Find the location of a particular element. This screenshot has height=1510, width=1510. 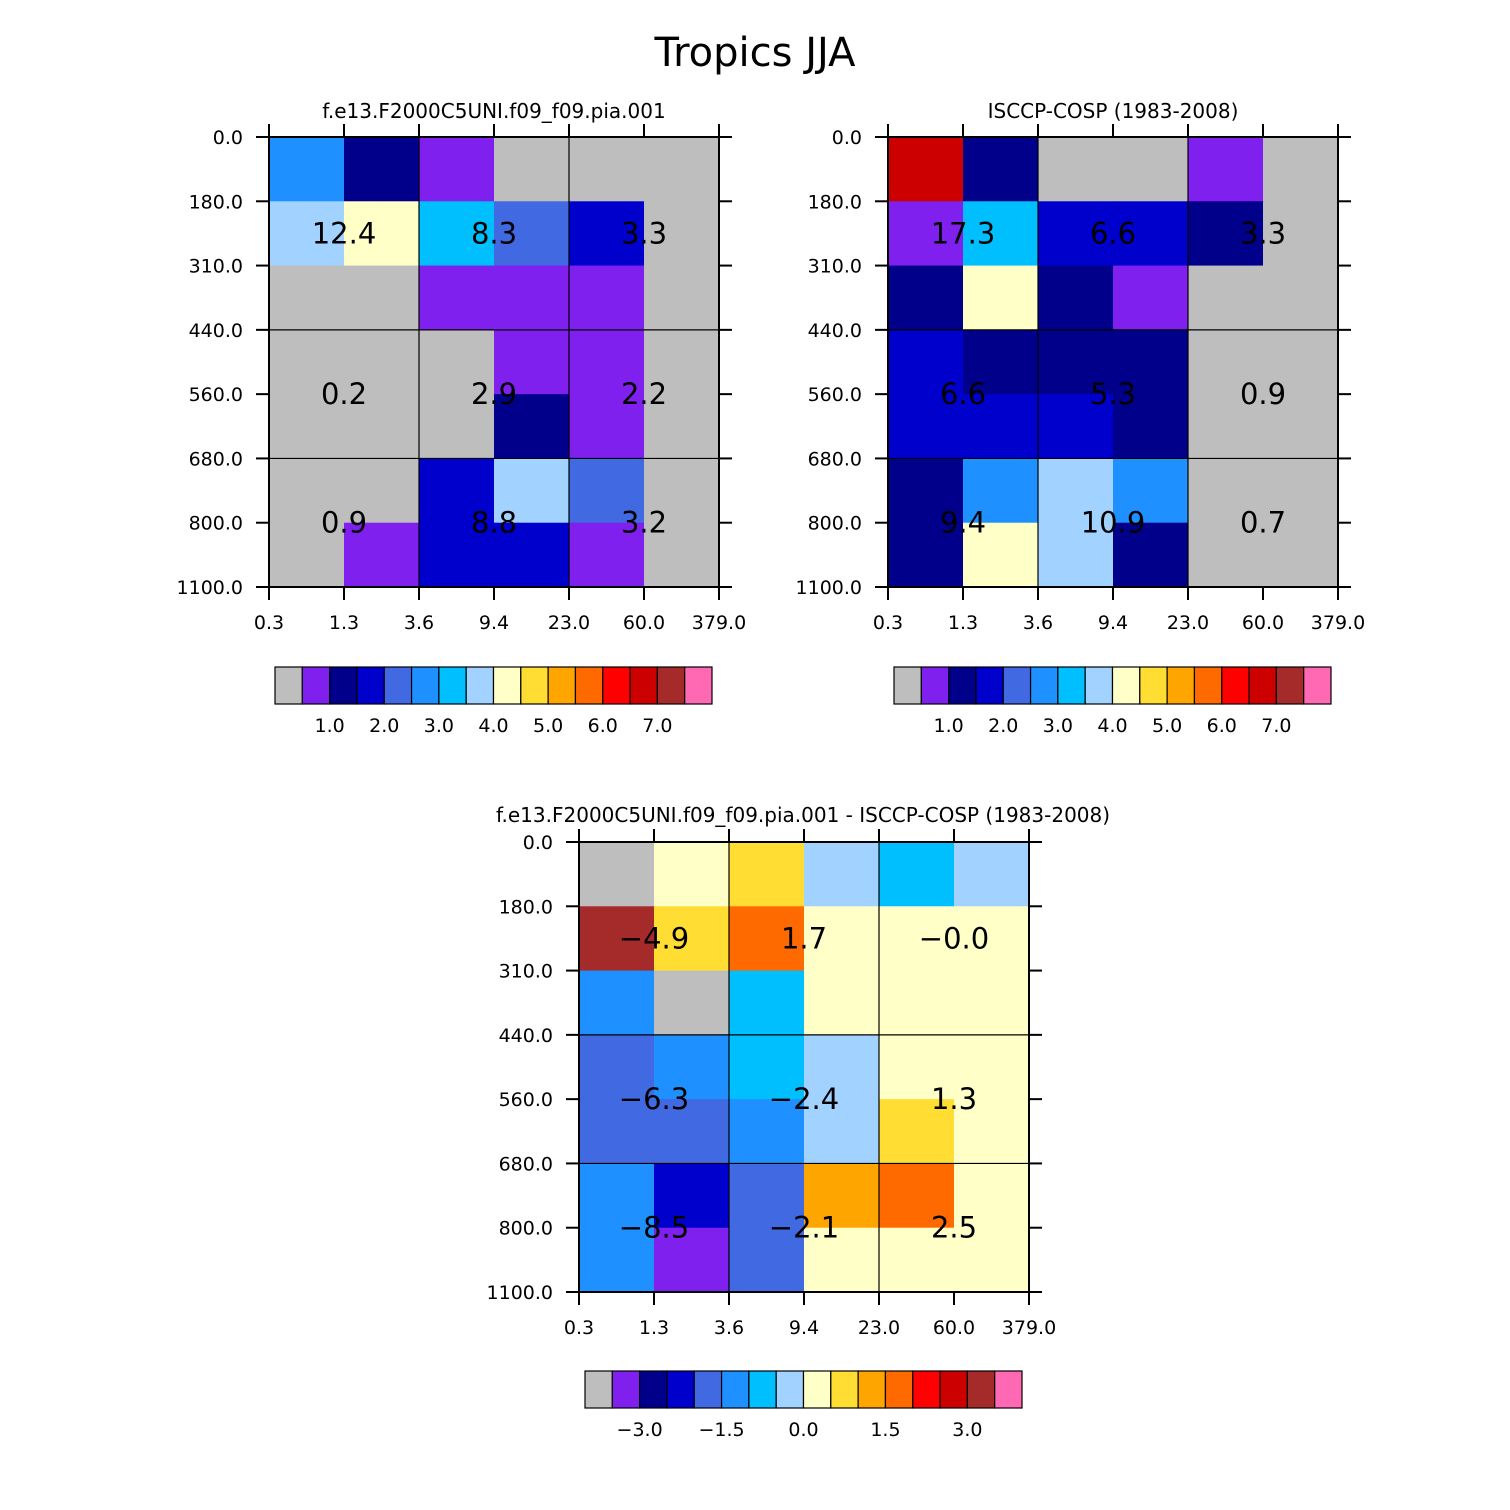

colorbar-label: 4.0 is located at coordinates (493, 726).